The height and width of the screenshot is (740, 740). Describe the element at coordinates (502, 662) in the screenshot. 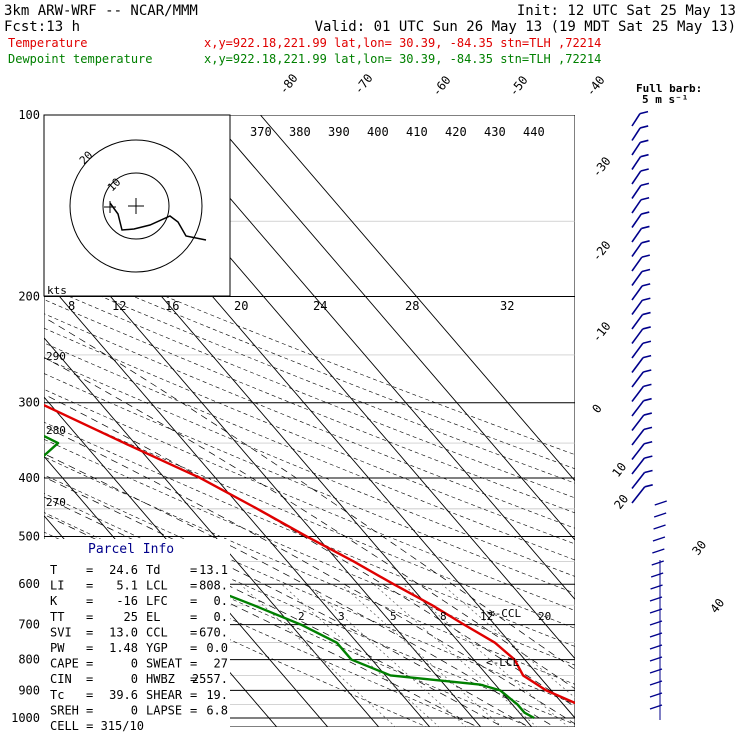

I see `lcl-marker: <-LCL` at that location.